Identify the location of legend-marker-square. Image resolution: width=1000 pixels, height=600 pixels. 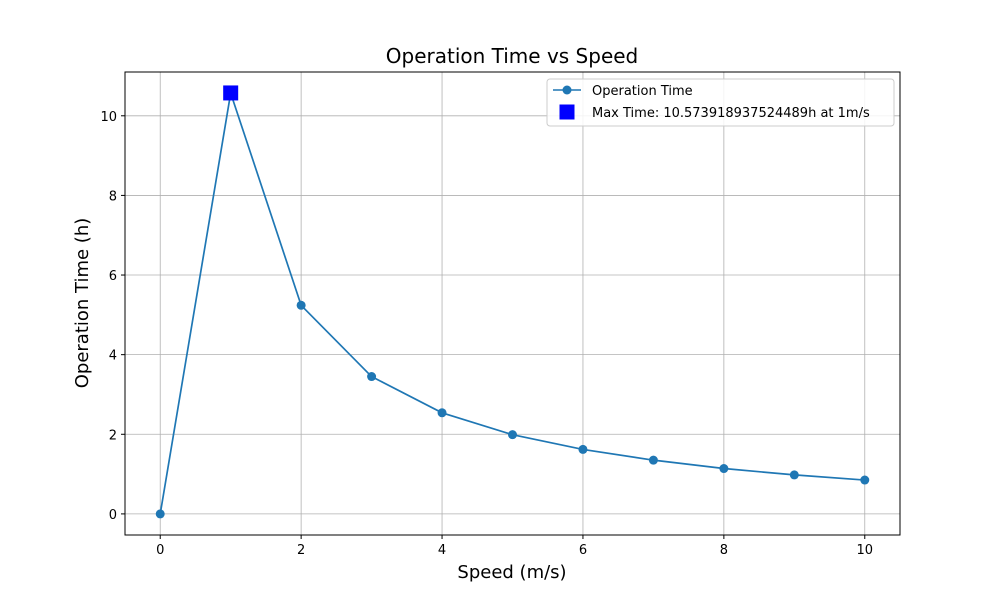
(567, 112).